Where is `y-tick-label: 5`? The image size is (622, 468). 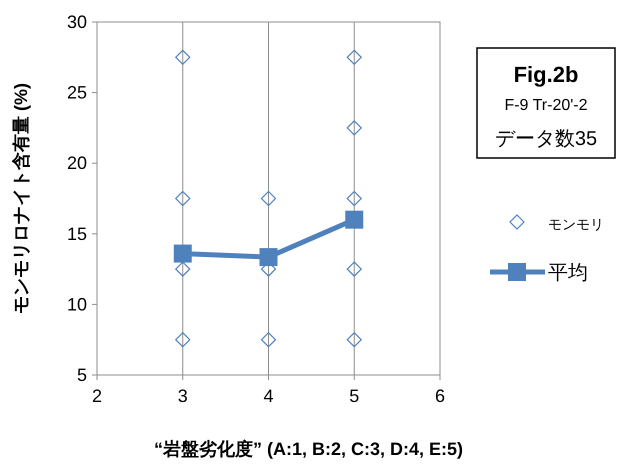
y-tick-label: 5 is located at coordinates (81, 375).